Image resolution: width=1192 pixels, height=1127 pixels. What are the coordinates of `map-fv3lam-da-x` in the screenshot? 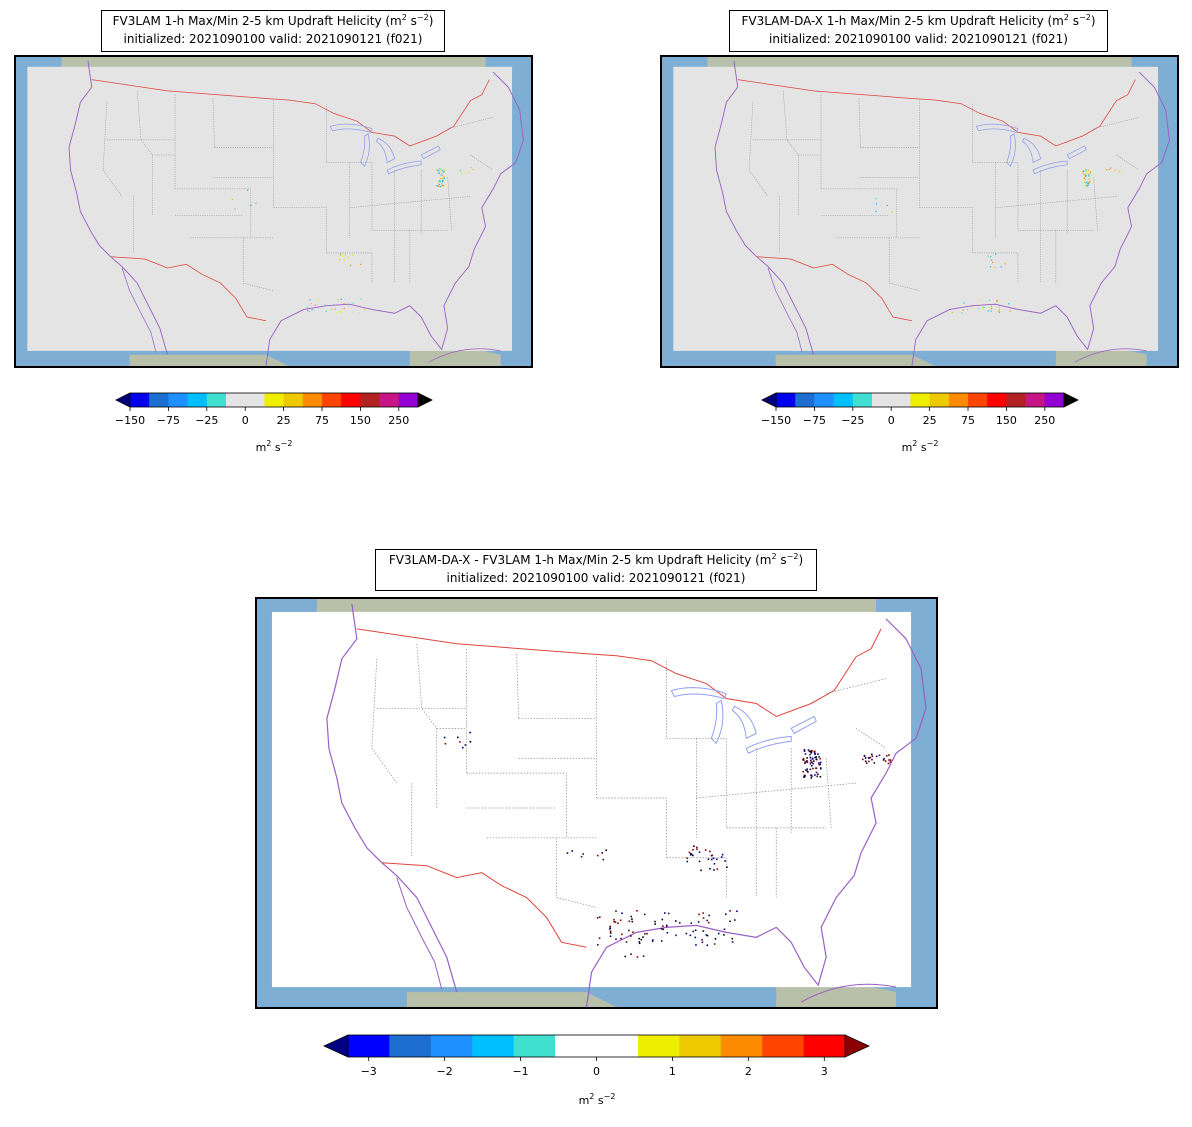 It's located at (919, 211).